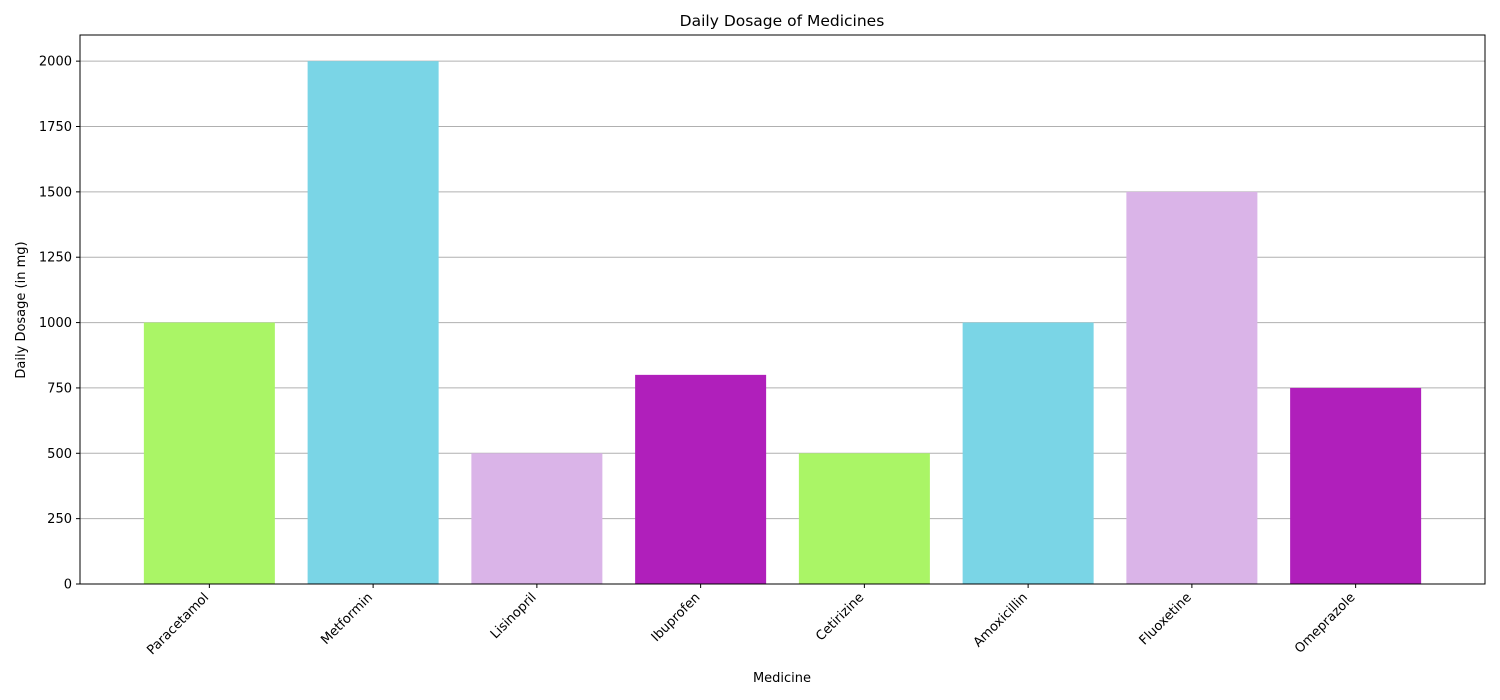  What do you see at coordinates (178, 624) in the screenshot?
I see `x-tick-label: Paracetamol` at bounding box center [178, 624].